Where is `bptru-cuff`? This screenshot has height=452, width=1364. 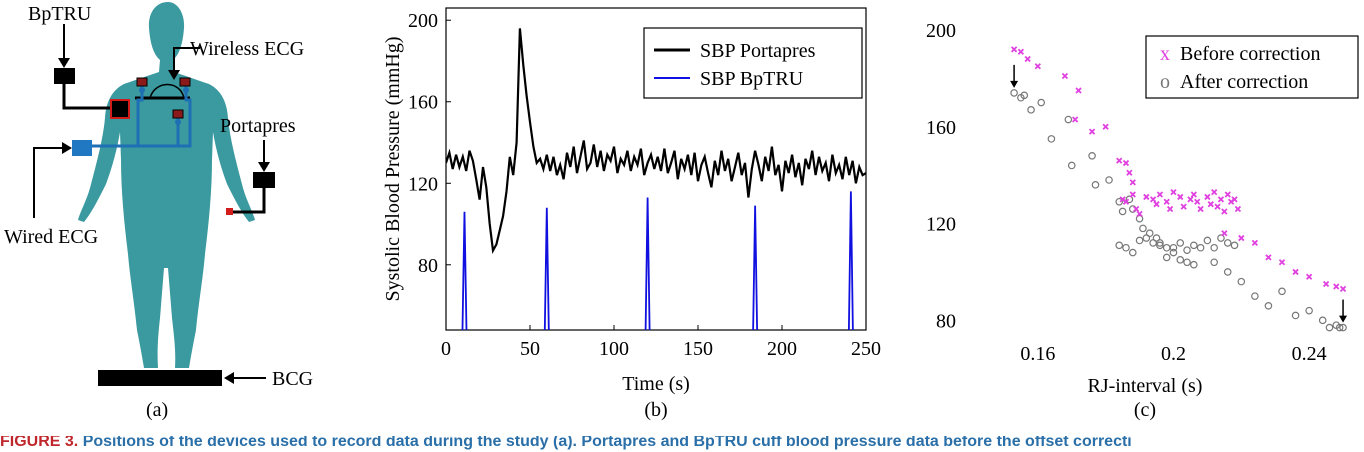 bptru-cuff is located at coordinates (120, 109).